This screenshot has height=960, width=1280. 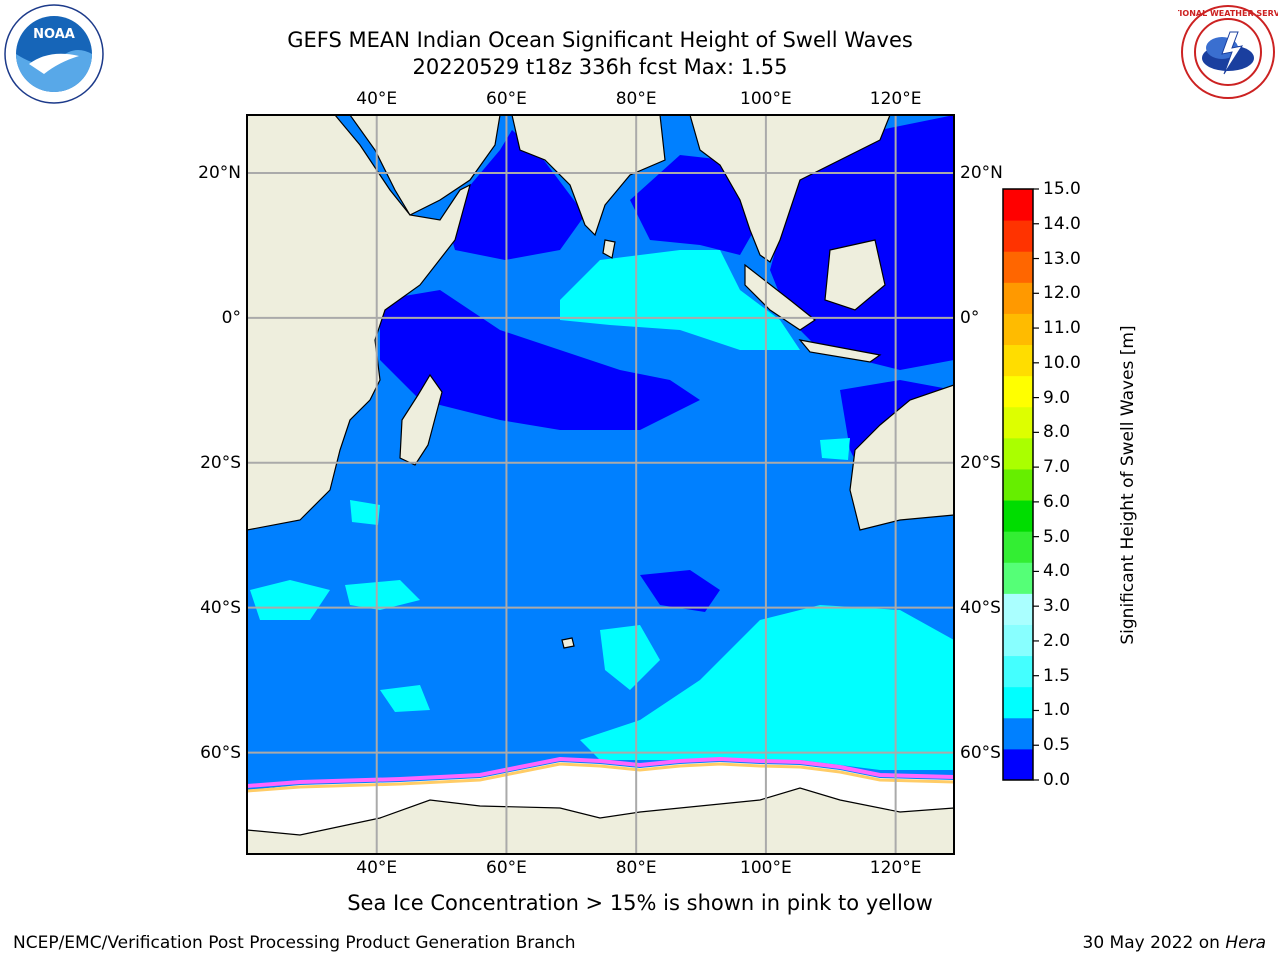 I want to click on lon-tick-label-top: 120°E, so click(x=895, y=99).